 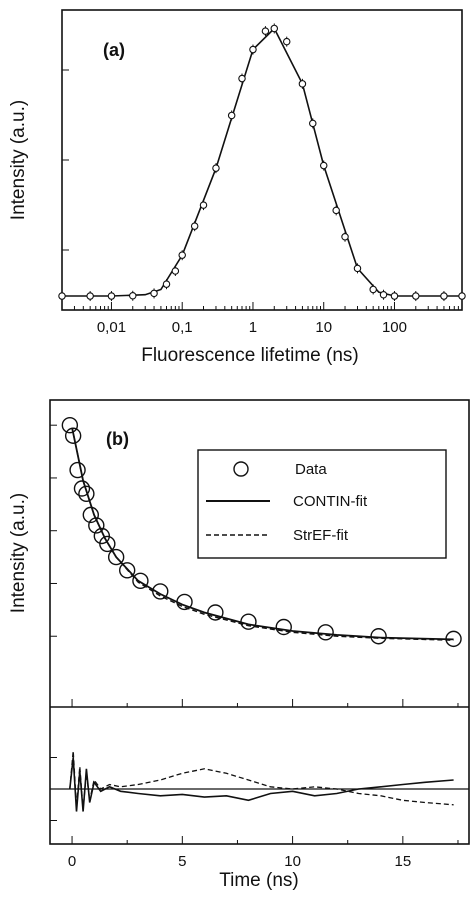 What do you see at coordinates (253, 327) in the screenshot?
I see `a-x-tick-label: 1` at bounding box center [253, 327].